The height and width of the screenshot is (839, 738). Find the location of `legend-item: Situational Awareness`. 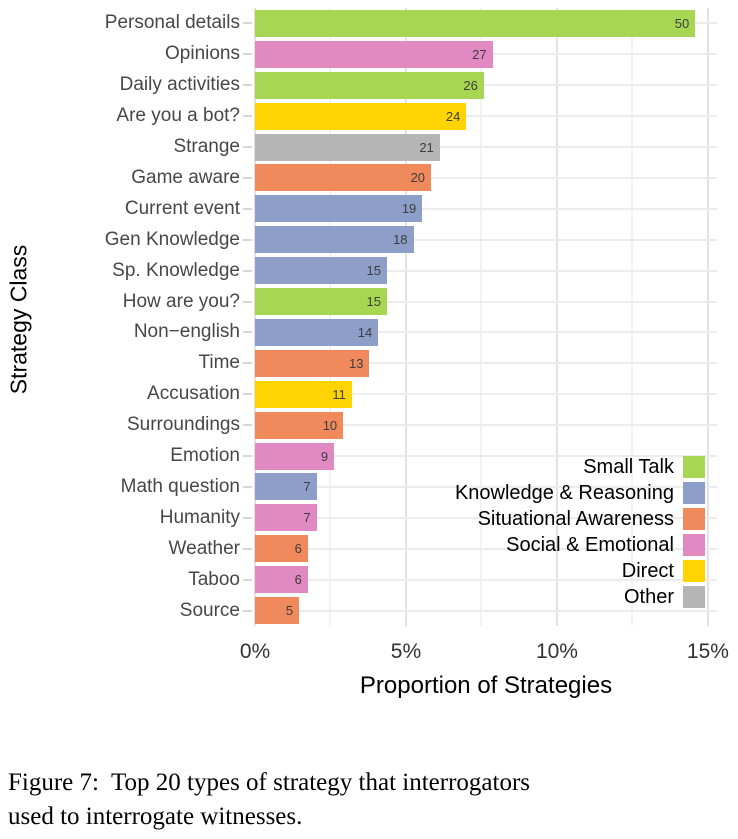

legend-item: Situational Awareness is located at coordinates (580, 519).